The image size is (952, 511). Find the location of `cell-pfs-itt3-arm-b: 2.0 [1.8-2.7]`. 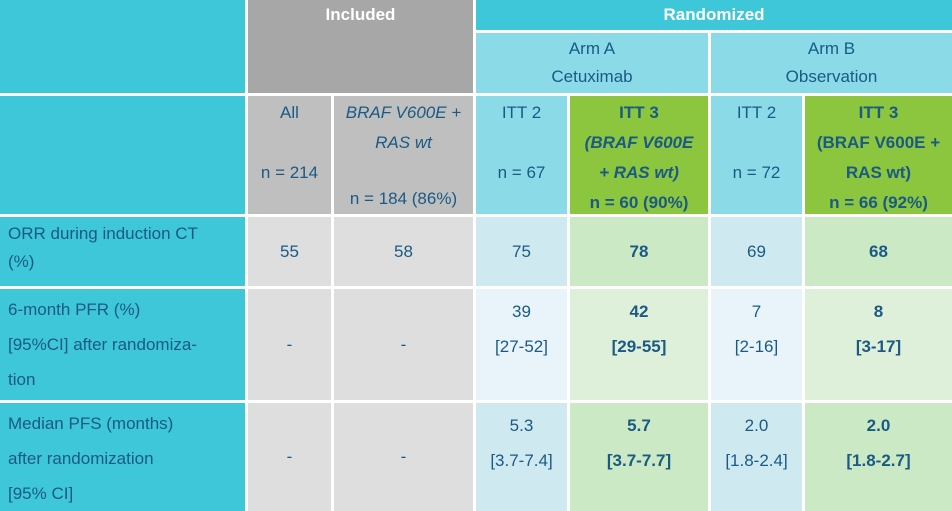

cell-pfs-itt3-arm-b: 2.0 [1.8-2.7] is located at coordinates (878, 457).